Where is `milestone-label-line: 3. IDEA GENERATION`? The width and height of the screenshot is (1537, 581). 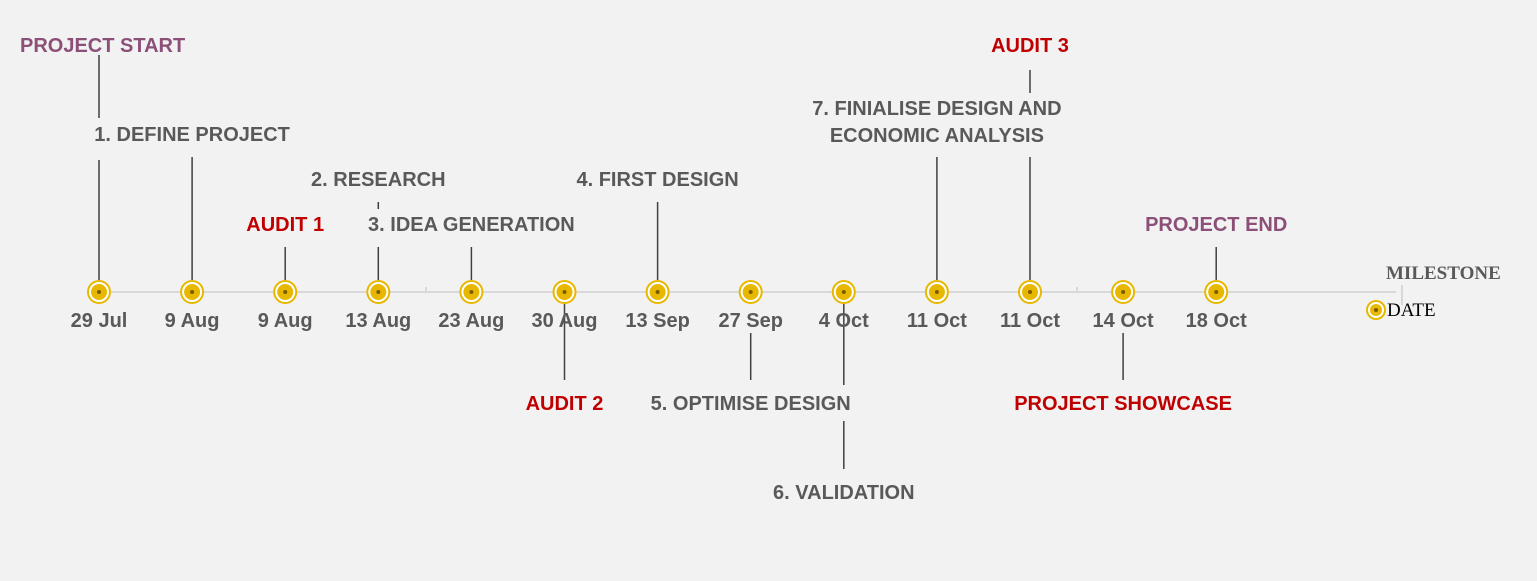 milestone-label-line: 3. IDEA GENERATION is located at coordinates (471, 225).